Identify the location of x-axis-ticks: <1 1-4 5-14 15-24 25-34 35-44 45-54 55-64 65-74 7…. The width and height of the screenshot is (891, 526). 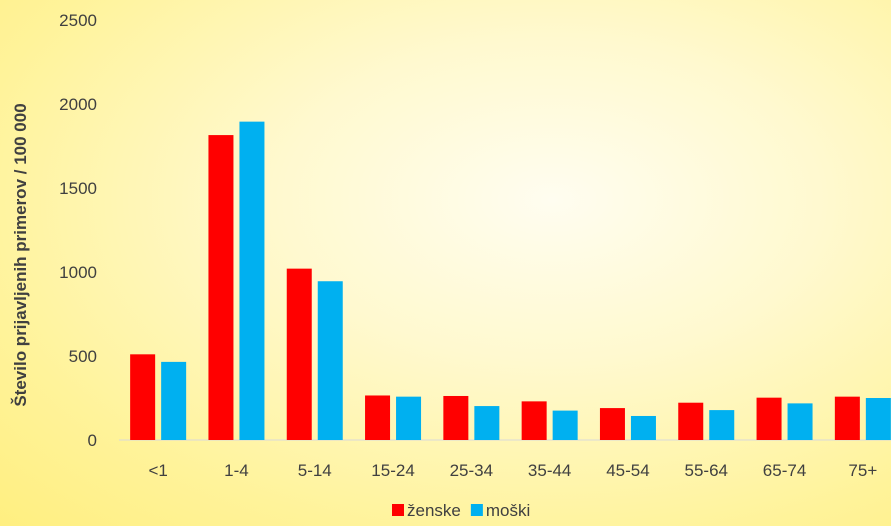
(512, 470).